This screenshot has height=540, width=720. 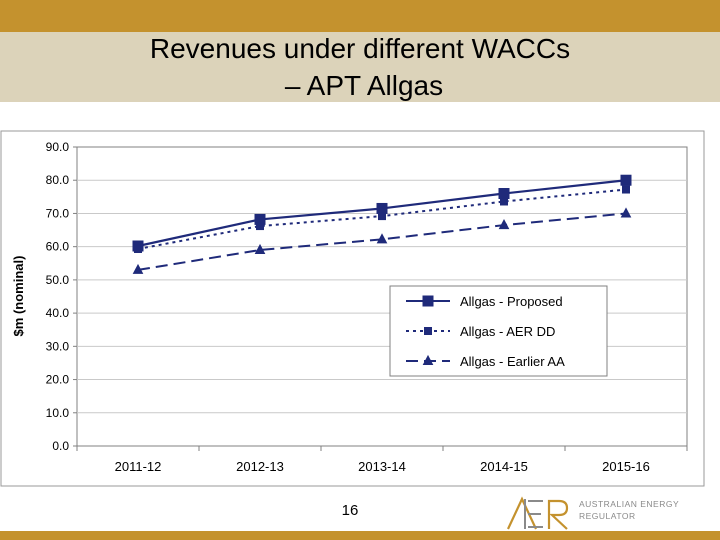 What do you see at coordinates (61, 296) in the screenshot?
I see `y-axis: 0.0 10.0 20.0 30.0 40.0 50.0 60.0 70.0 80.0 90.0` at bounding box center [61, 296].